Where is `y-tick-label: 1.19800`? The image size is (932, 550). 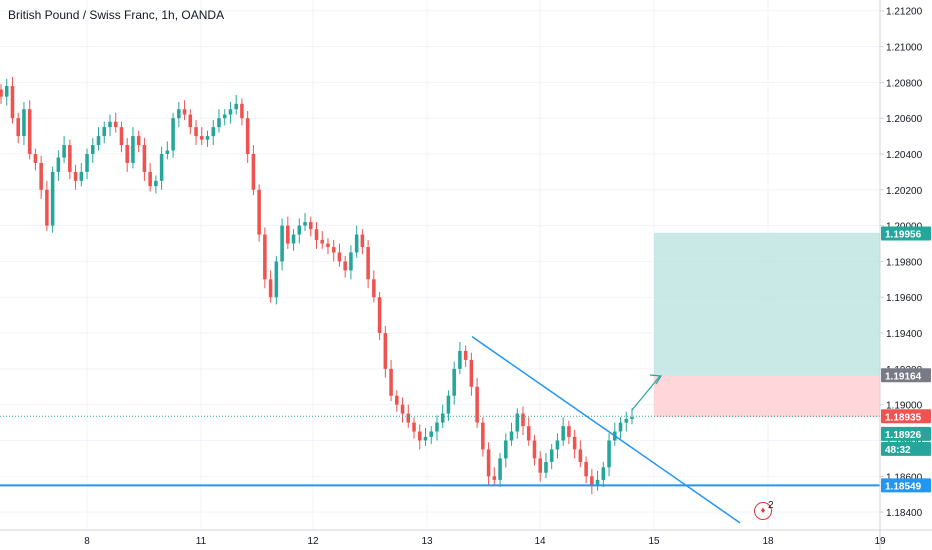 y-tick-label: 1.19800 is located at coordinates (904, 262).